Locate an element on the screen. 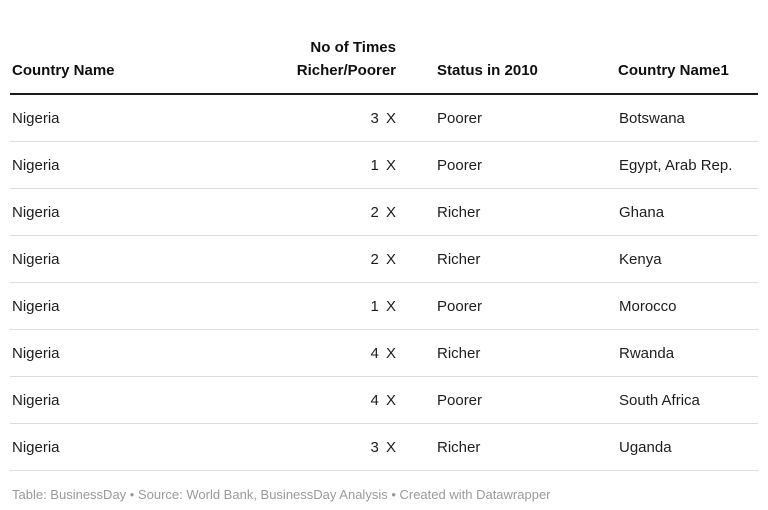 This screenshot has height=510, width=768. table-row: Nigeria 2 X Richer Kenya is located at coordinates (384, 259).